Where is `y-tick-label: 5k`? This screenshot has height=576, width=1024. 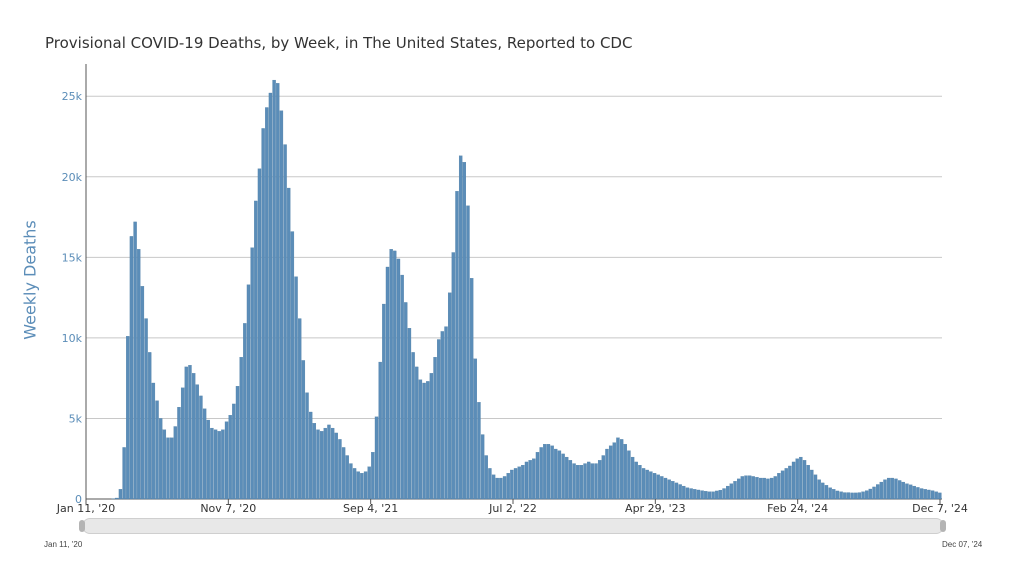 y-tick-label: 5k is located at coordinates (76, 418).